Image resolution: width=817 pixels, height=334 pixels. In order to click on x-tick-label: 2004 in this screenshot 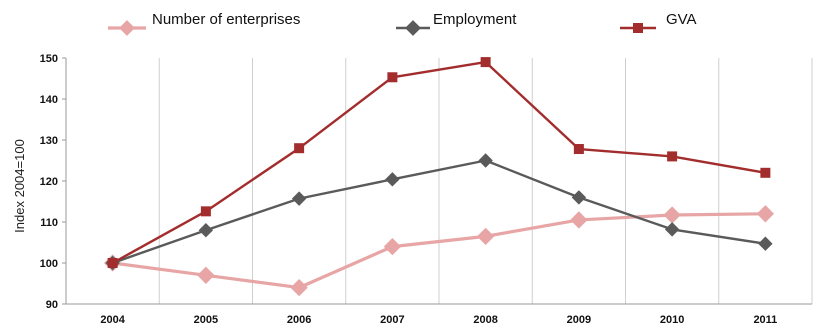, I will do `click(112, 320)`.